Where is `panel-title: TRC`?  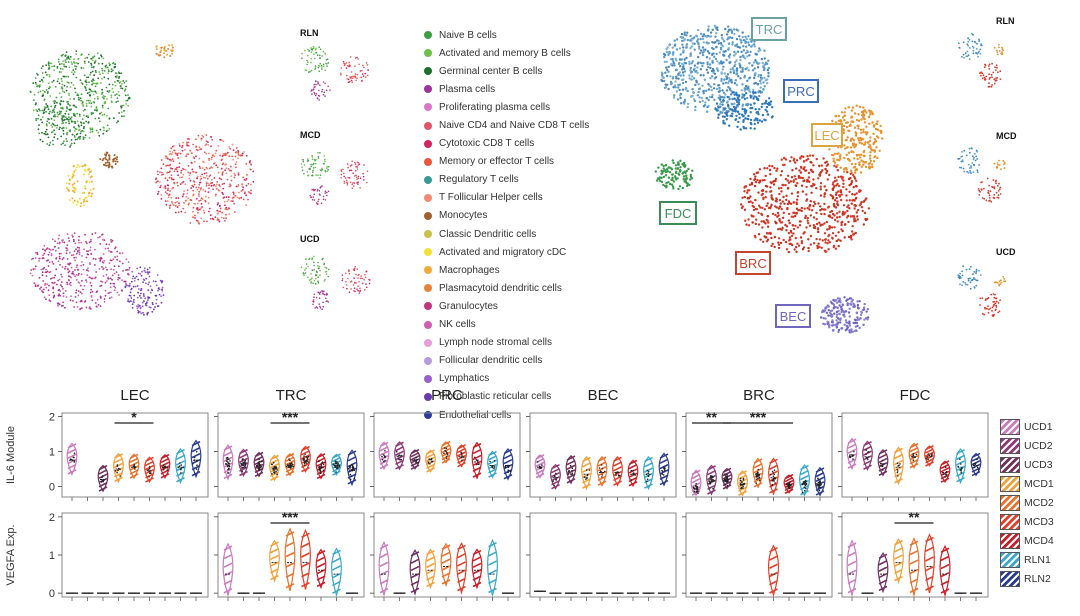 panel-title: TRC is located at coordinates (291, 395).